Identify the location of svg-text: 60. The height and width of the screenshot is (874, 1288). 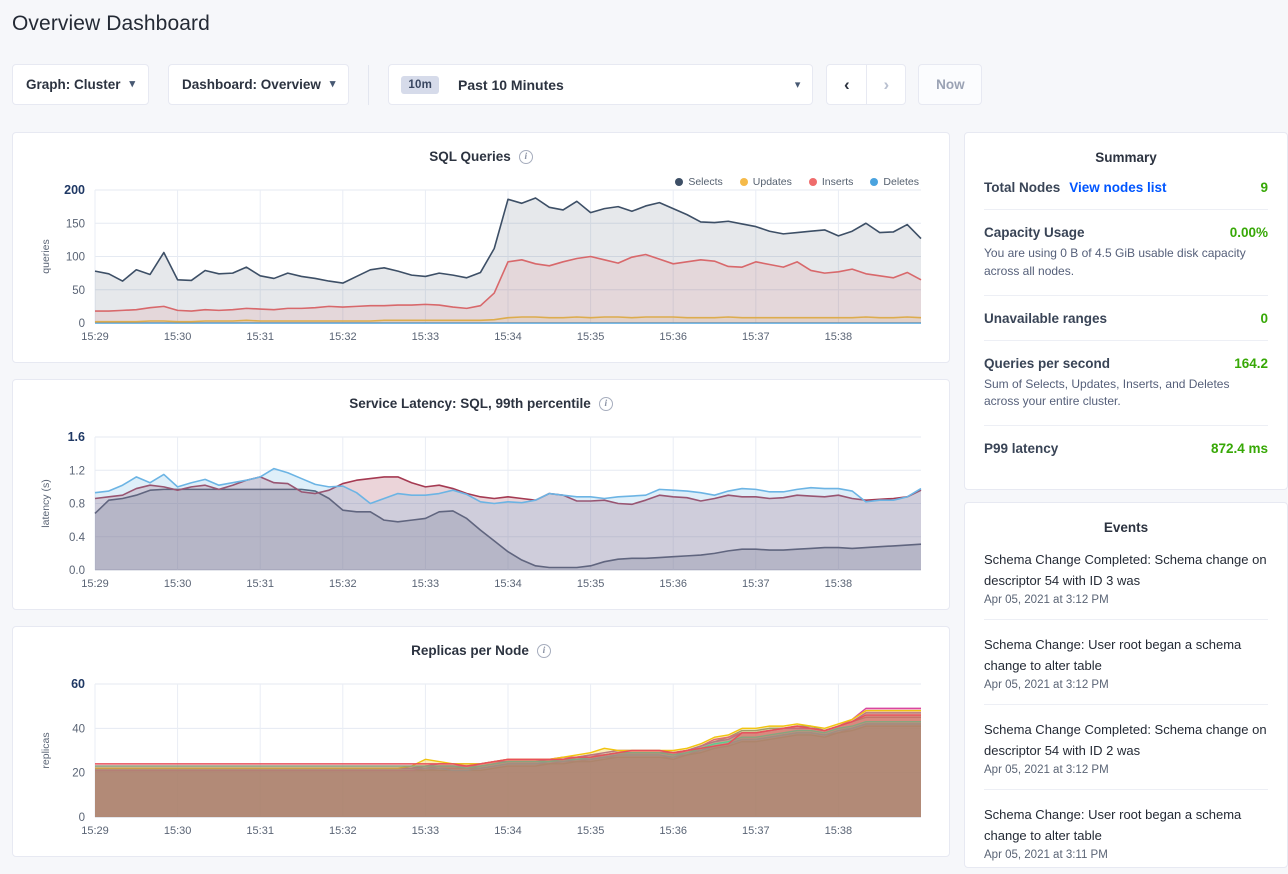
(78, 684).